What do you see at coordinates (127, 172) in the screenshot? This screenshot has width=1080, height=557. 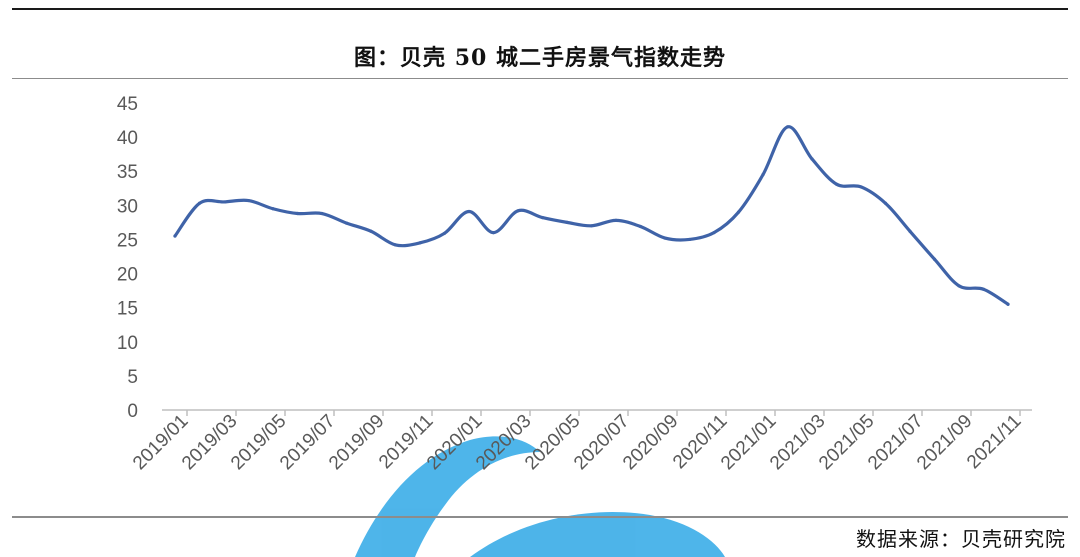 I see `y-tick-label: 35` at bounding box center [127, 172].